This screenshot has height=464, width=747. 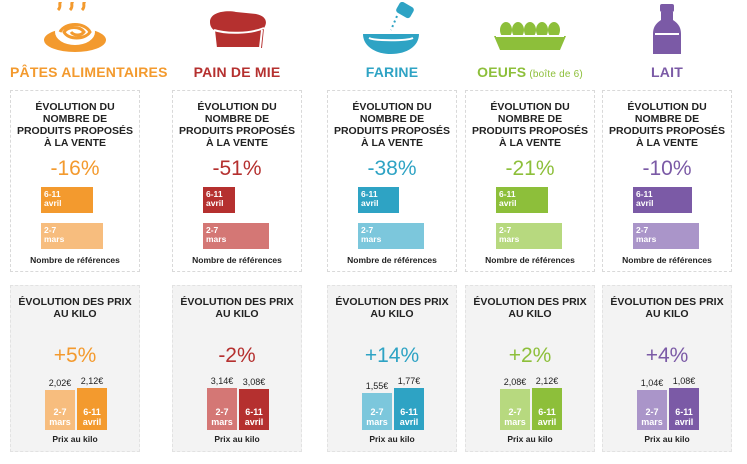 What do you see at coordinates (652, 382) in the screenshot?
I see `price-label: 1,04€` at bounding box center [652, 382].